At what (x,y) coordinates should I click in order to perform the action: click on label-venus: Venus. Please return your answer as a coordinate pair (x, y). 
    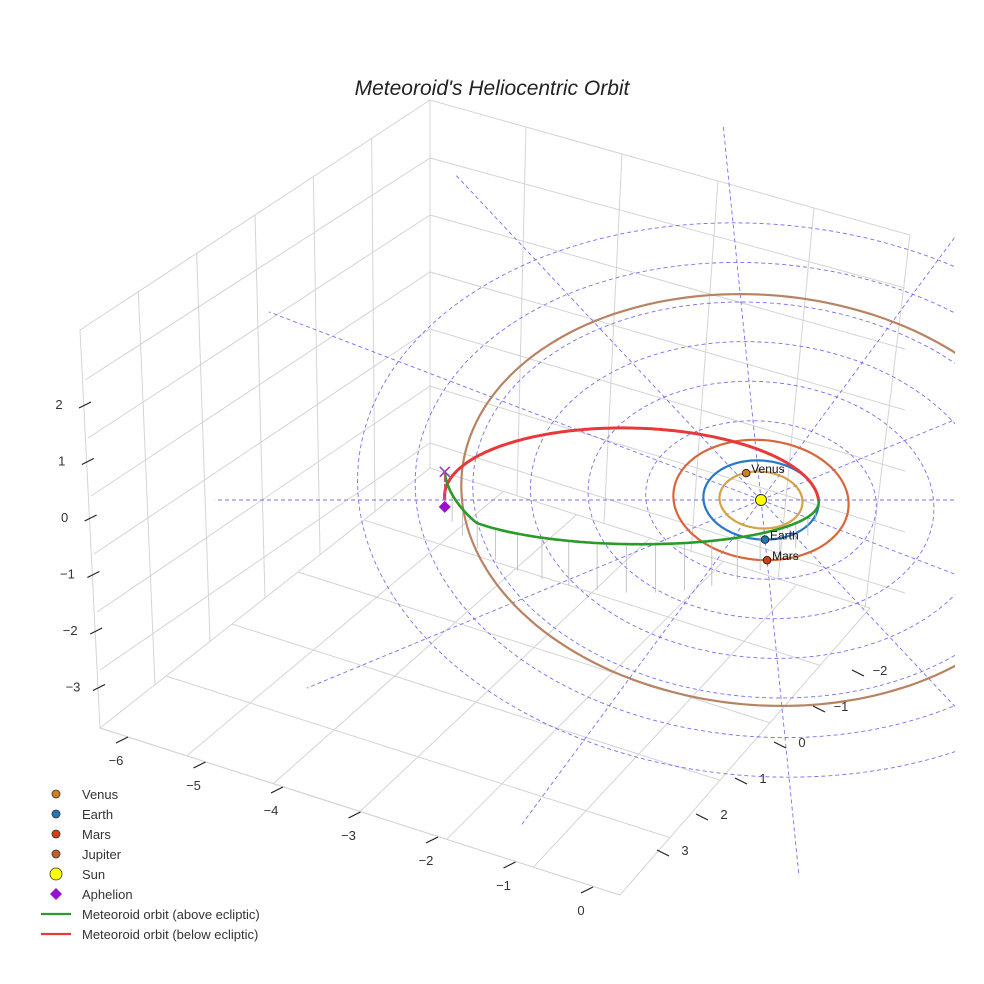
    Looking at the image, I should click on (767, 469).